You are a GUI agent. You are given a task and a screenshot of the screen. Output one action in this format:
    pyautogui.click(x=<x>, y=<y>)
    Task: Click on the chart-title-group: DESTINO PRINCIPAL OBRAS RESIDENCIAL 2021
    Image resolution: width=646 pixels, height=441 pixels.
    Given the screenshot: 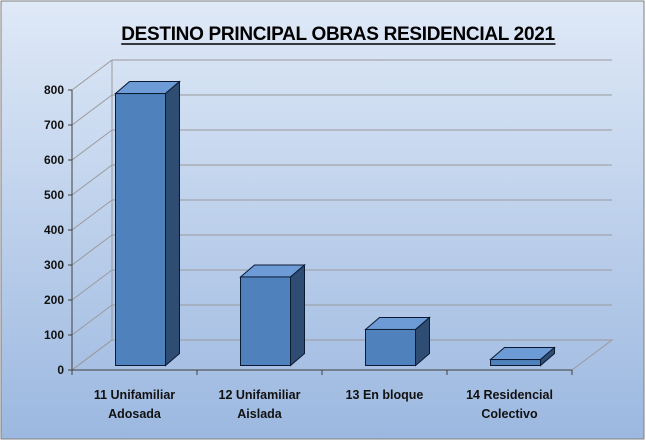 What is the action you would take?
    pyautogui.click(x=338, y=34)
    